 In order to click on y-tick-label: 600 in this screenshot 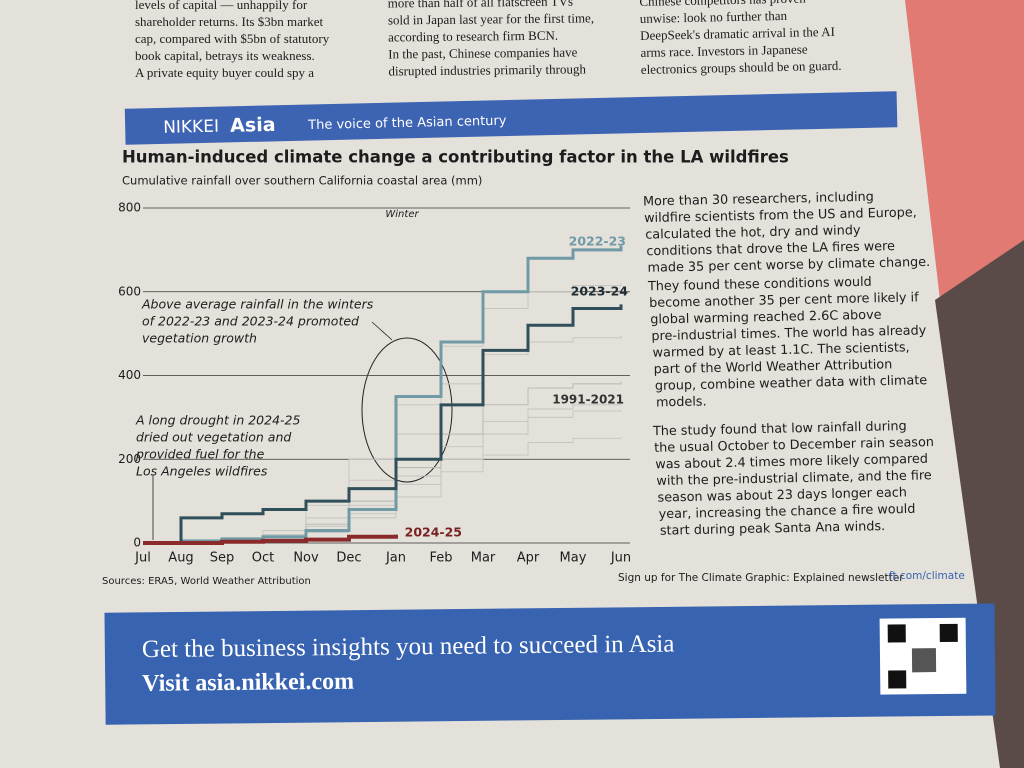, I will do `click(129, 291)`.